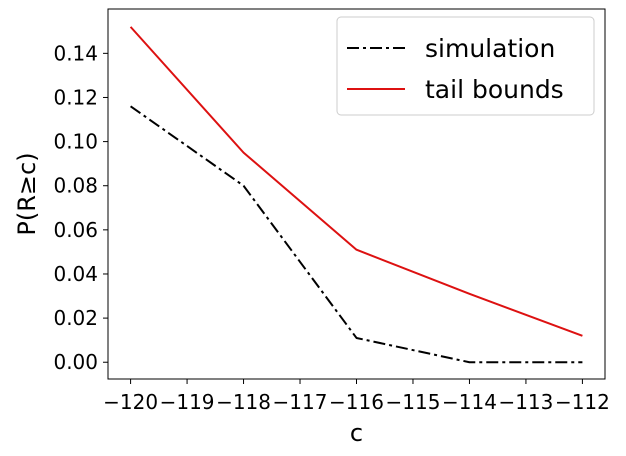 The image size is (626, 456). What do you see at coordinates (130, 402) in the screenshot?
I see `x-tick-label: −120` at bounding box center [130, 402].